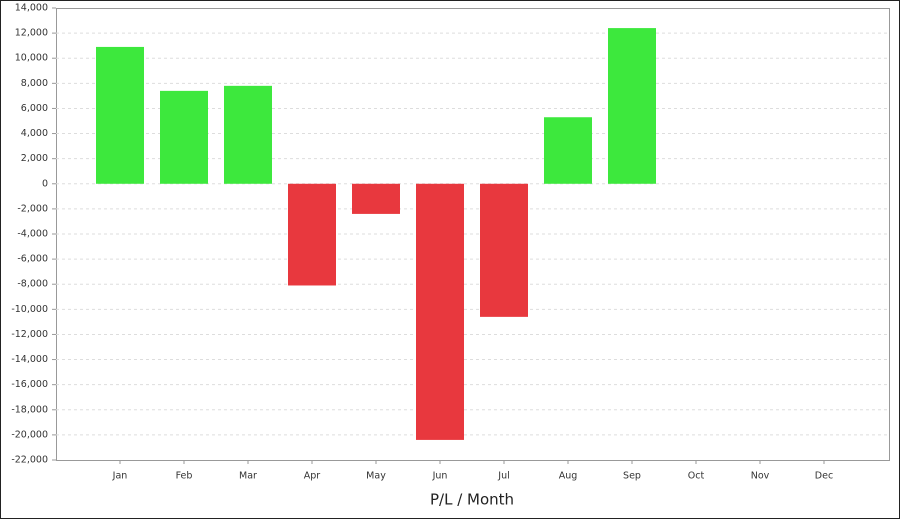  I want to click on x-axis-title: P/L / Month, so click(472, 500).